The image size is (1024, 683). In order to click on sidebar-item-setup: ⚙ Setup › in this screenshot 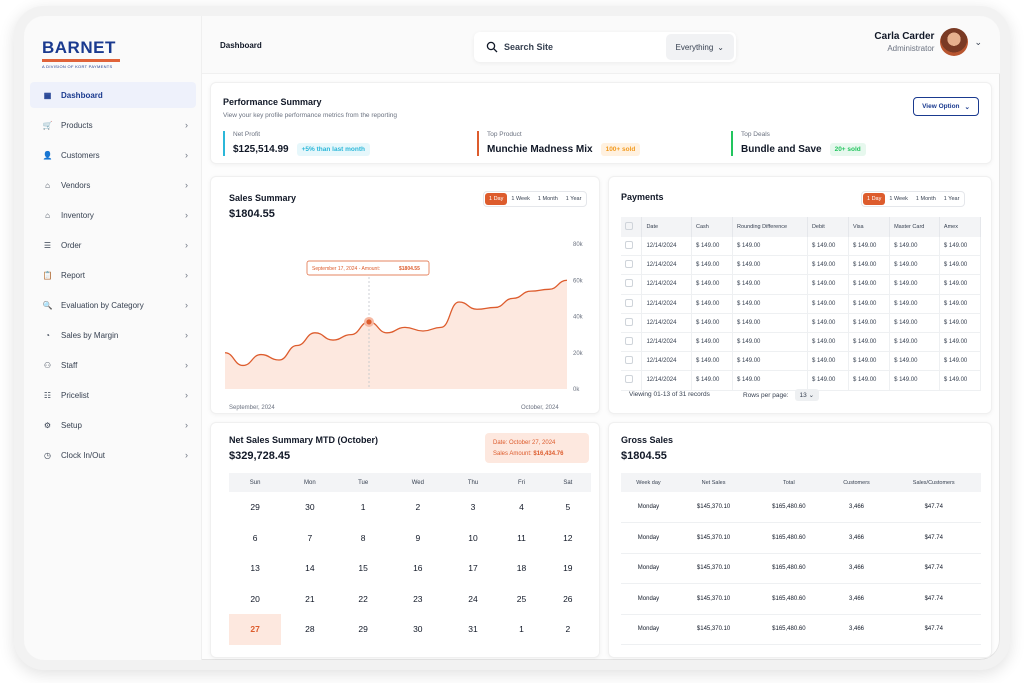, I will do `click(113, 425)`.